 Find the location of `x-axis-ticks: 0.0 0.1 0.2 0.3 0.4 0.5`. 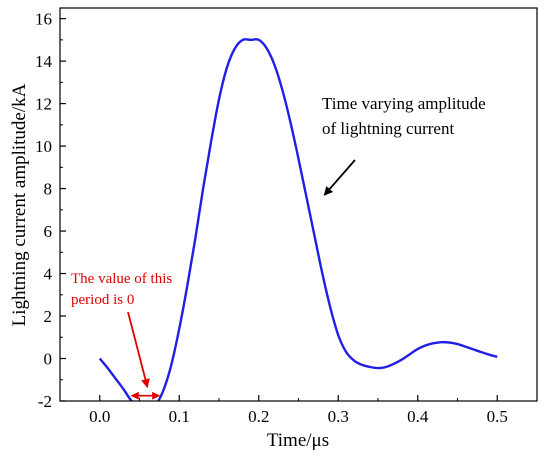

x-axis-ticks: 0.0 0.1 0.2 0.3 0.4 0.5 is located at coordinates (313, 410).